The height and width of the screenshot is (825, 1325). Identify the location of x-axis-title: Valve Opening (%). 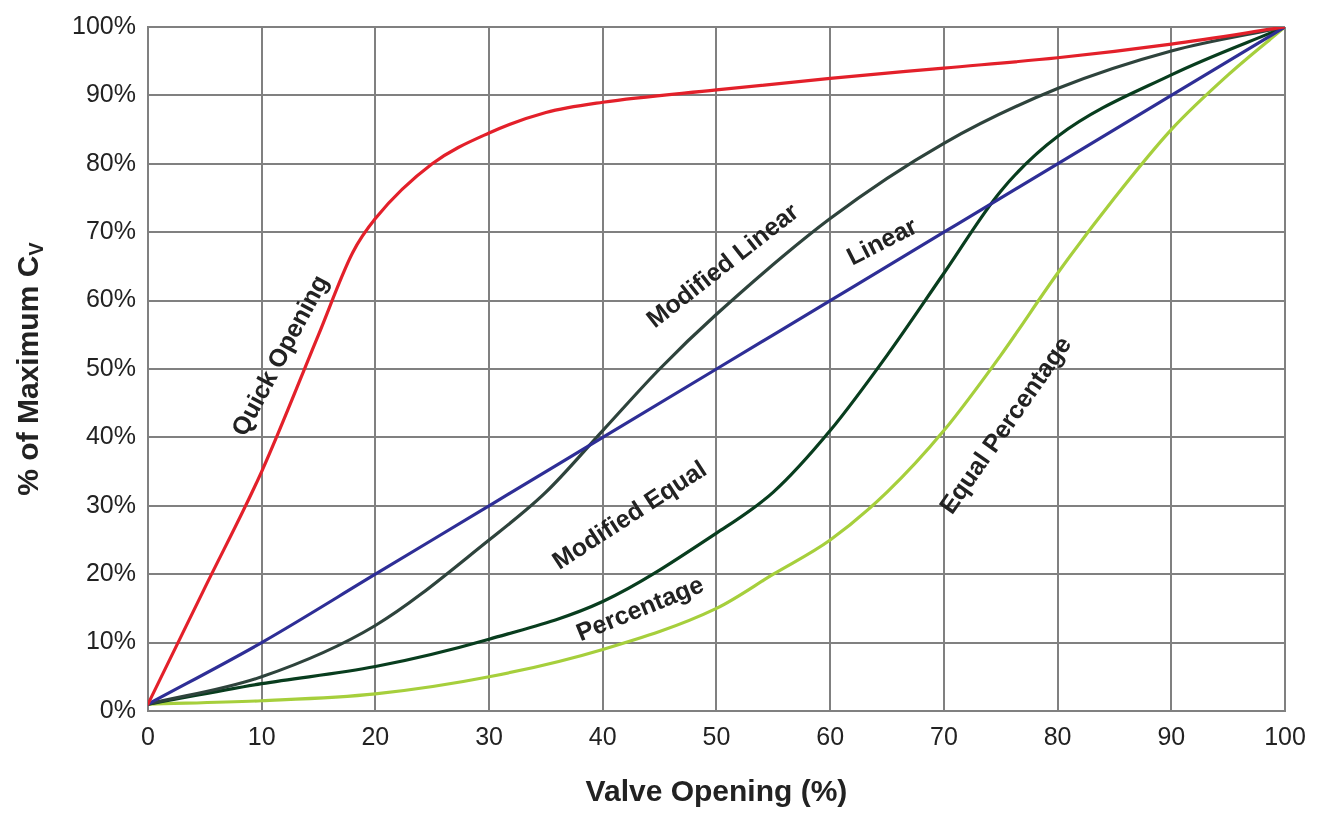
(716, 791).